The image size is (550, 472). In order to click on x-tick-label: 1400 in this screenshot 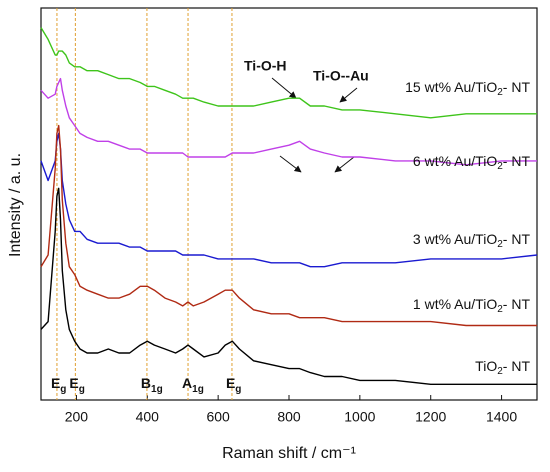, I will do `click(501, 417)`.